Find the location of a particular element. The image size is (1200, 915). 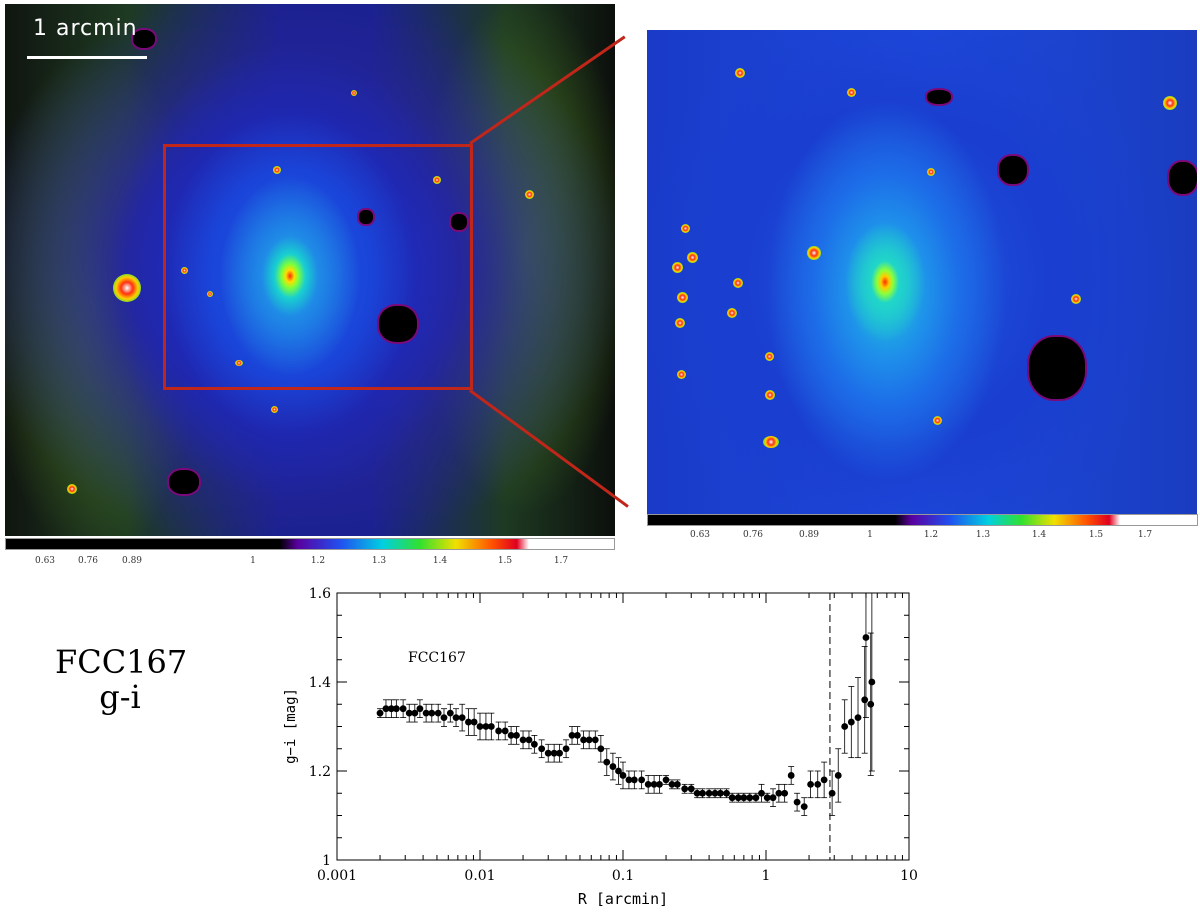

figure-caption: FCC167 g-i is located at coordinates (121, 680).